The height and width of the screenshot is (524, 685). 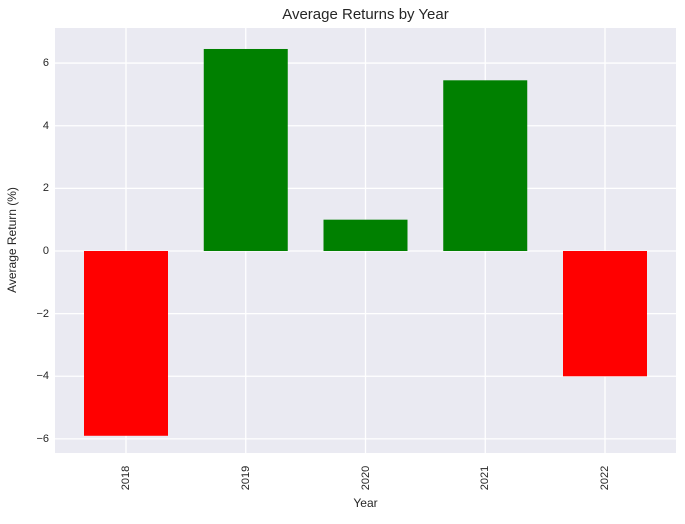 What do you see at coordinates (605, 478) in the screenshot?
I see `x-tick-label-2022: 2022` at bounding box center [605, 478].